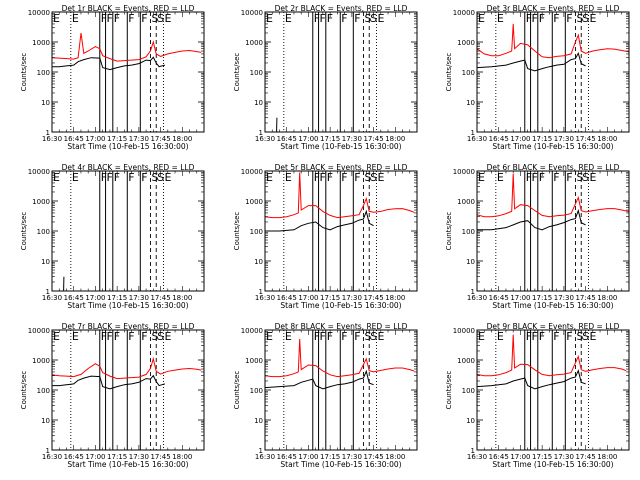  I want to click on chart-title: Det 7r BLACK = Events, RED = LLD, so click(128, 326).